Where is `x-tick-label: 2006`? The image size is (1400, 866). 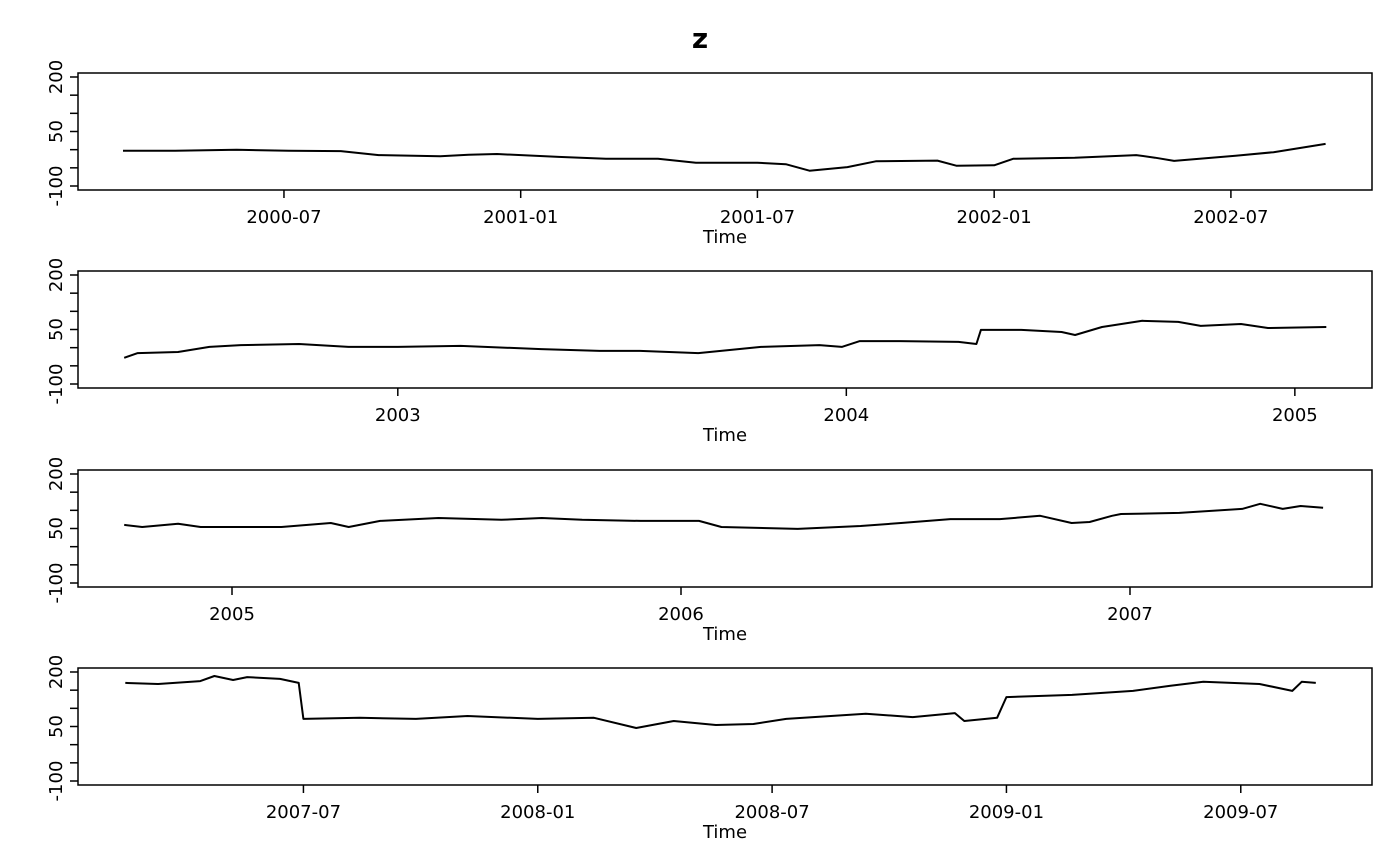
x-tick-label: 2006 is located at coordinates (681, 614).